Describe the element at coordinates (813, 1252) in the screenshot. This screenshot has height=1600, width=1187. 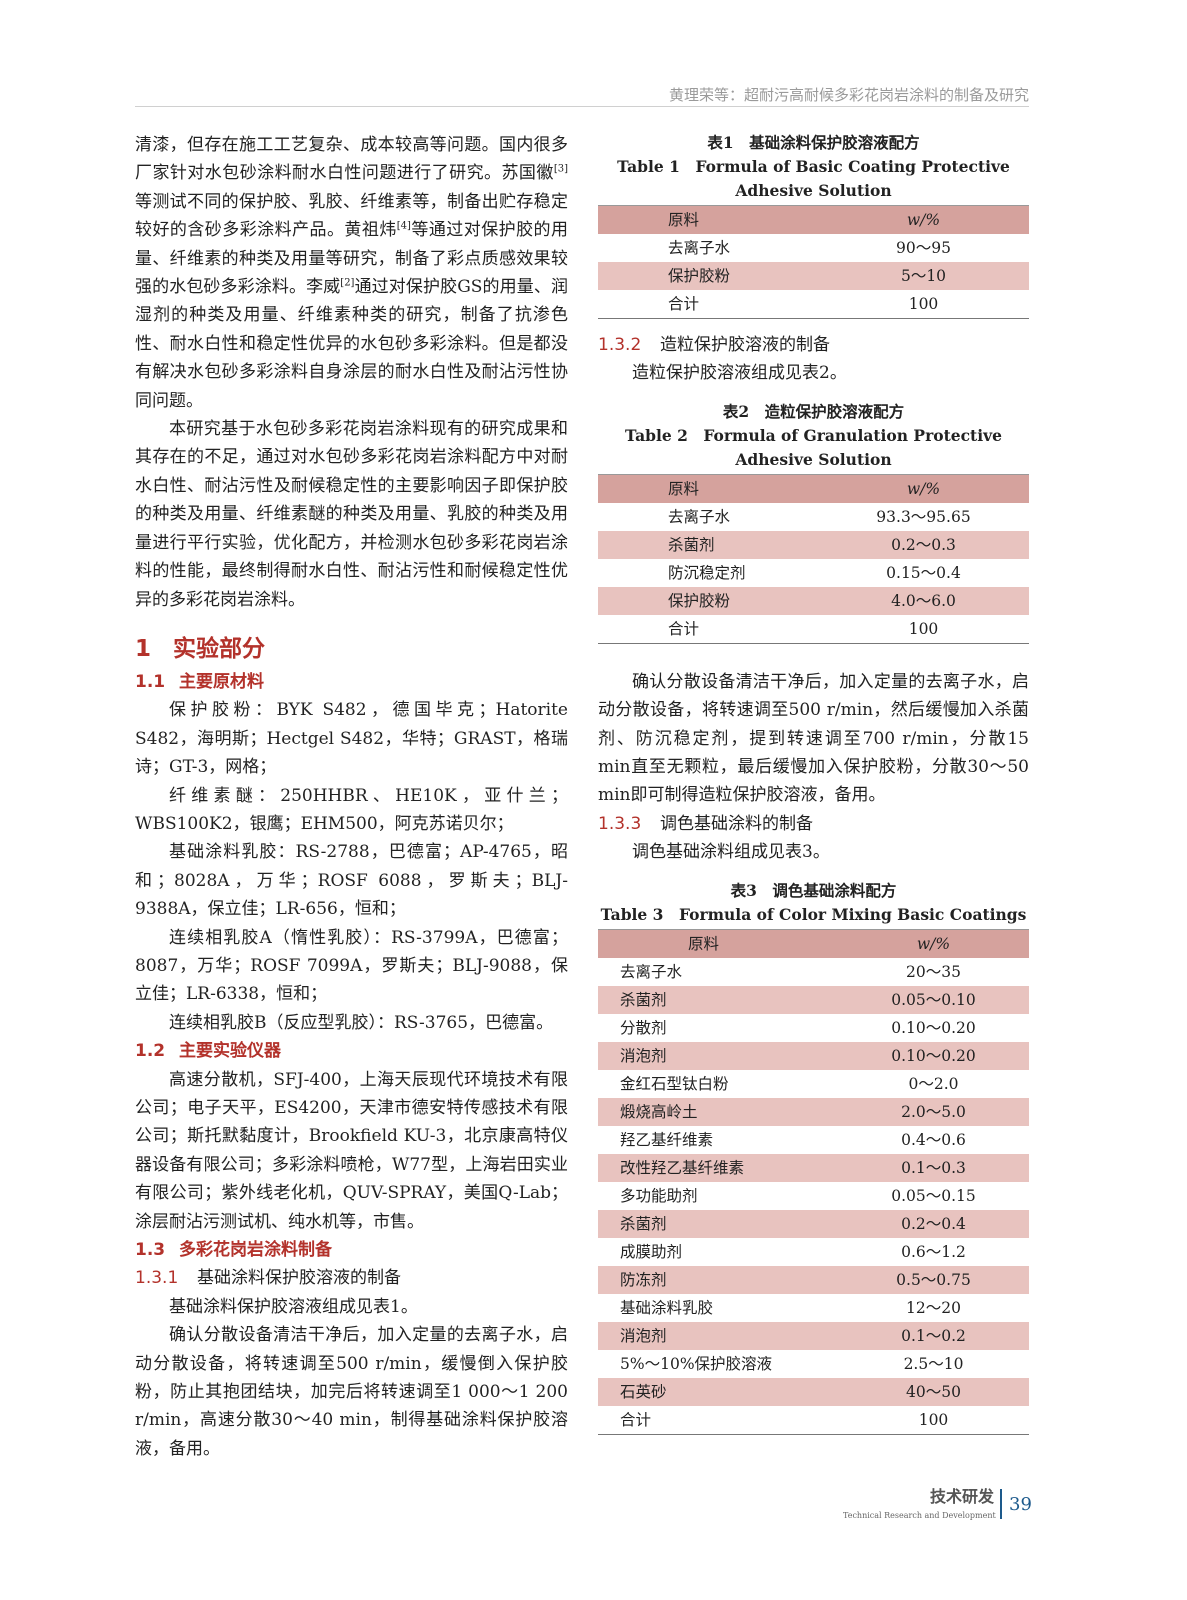
I see `table-row: 成膜助剂 0.6～1.2` at that location.